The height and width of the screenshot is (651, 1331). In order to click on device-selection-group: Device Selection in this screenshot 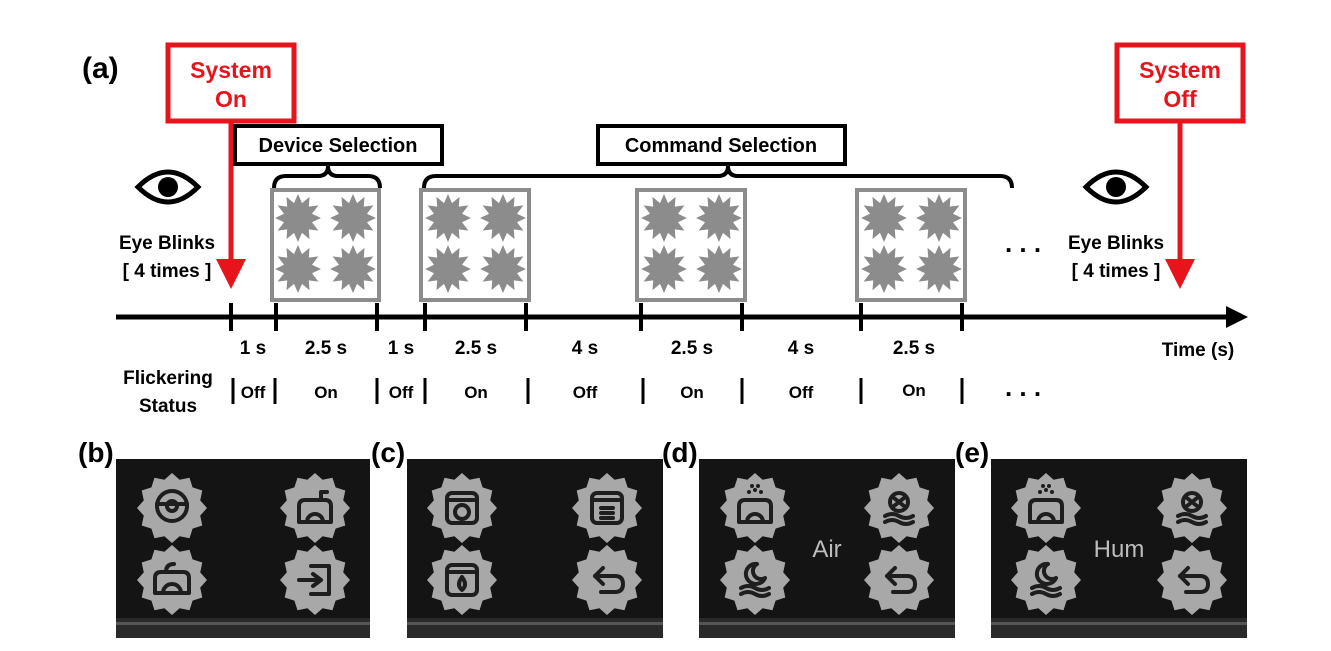, I will do `click(338, 156)`.